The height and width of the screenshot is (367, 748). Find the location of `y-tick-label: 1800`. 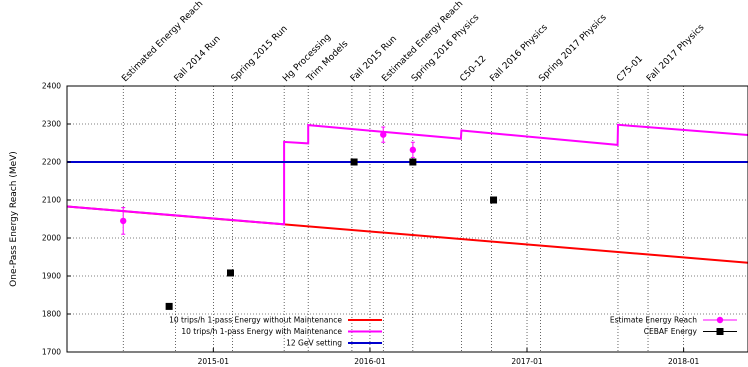

y-tick-label: 1800 is located at coordinates (51, 314).